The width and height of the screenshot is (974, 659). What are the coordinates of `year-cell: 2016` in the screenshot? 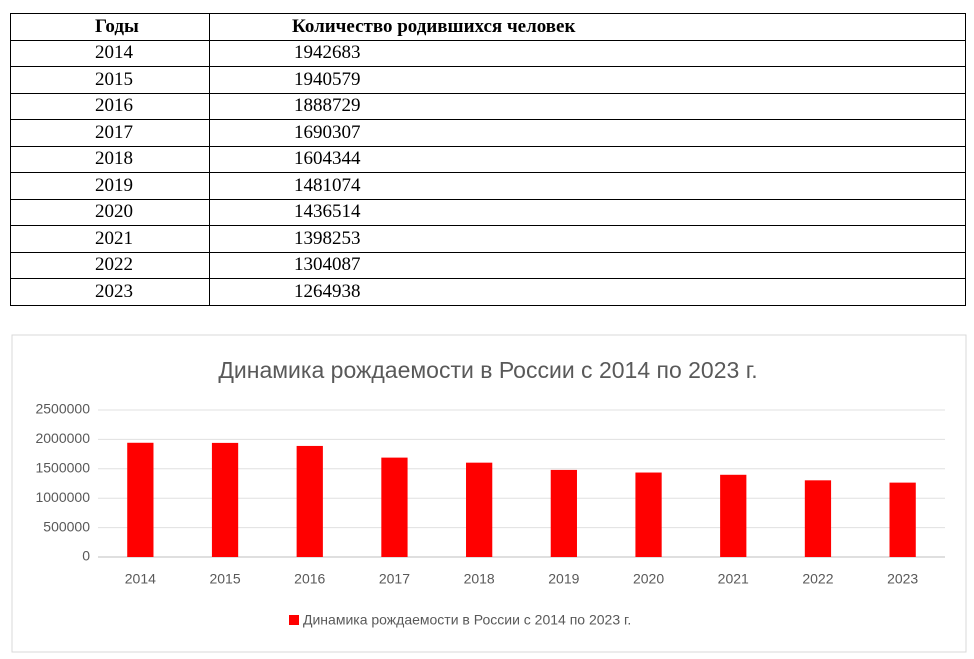 It's located at (110, 106).